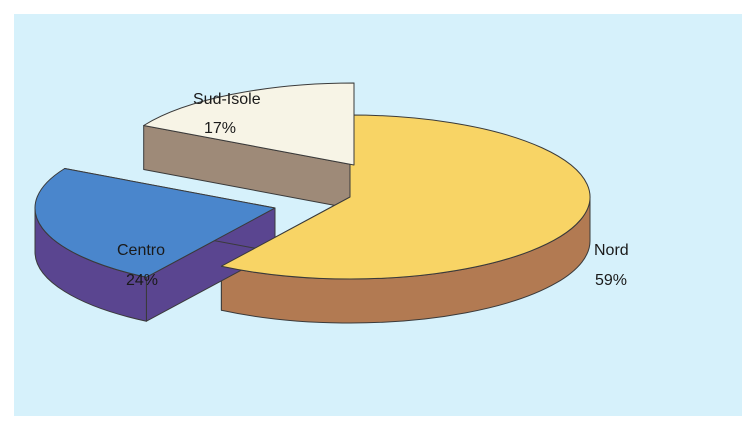 The height and width of the screenshot is (422, 750). What do you see at coordinates (220, 128) in the screenshot?
I see `slice-percent-sud-isole: 17%` at bounding box center [220, 128].